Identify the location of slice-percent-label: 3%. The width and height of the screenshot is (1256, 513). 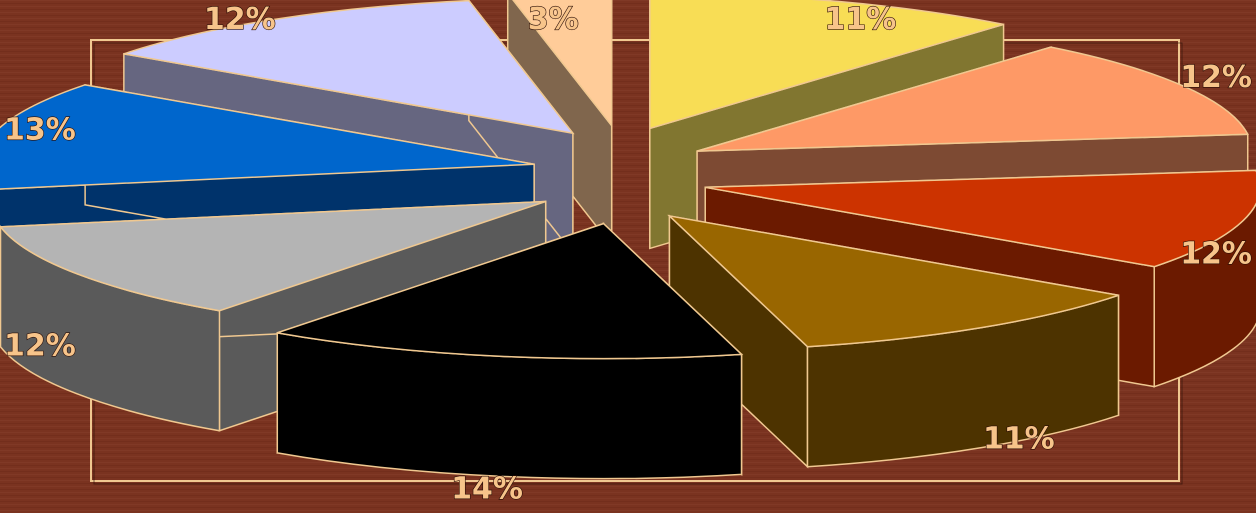
(553, 19).